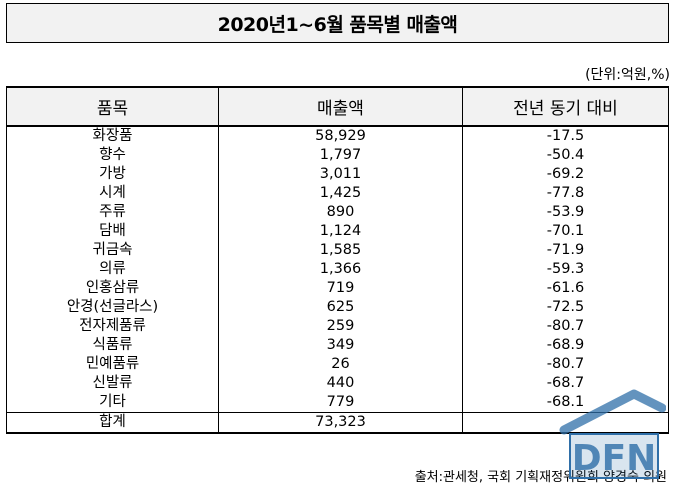  Describe the element at coordinates (565, 269) in the screenshot. I see `yoy-cell: -59.3` at that location.